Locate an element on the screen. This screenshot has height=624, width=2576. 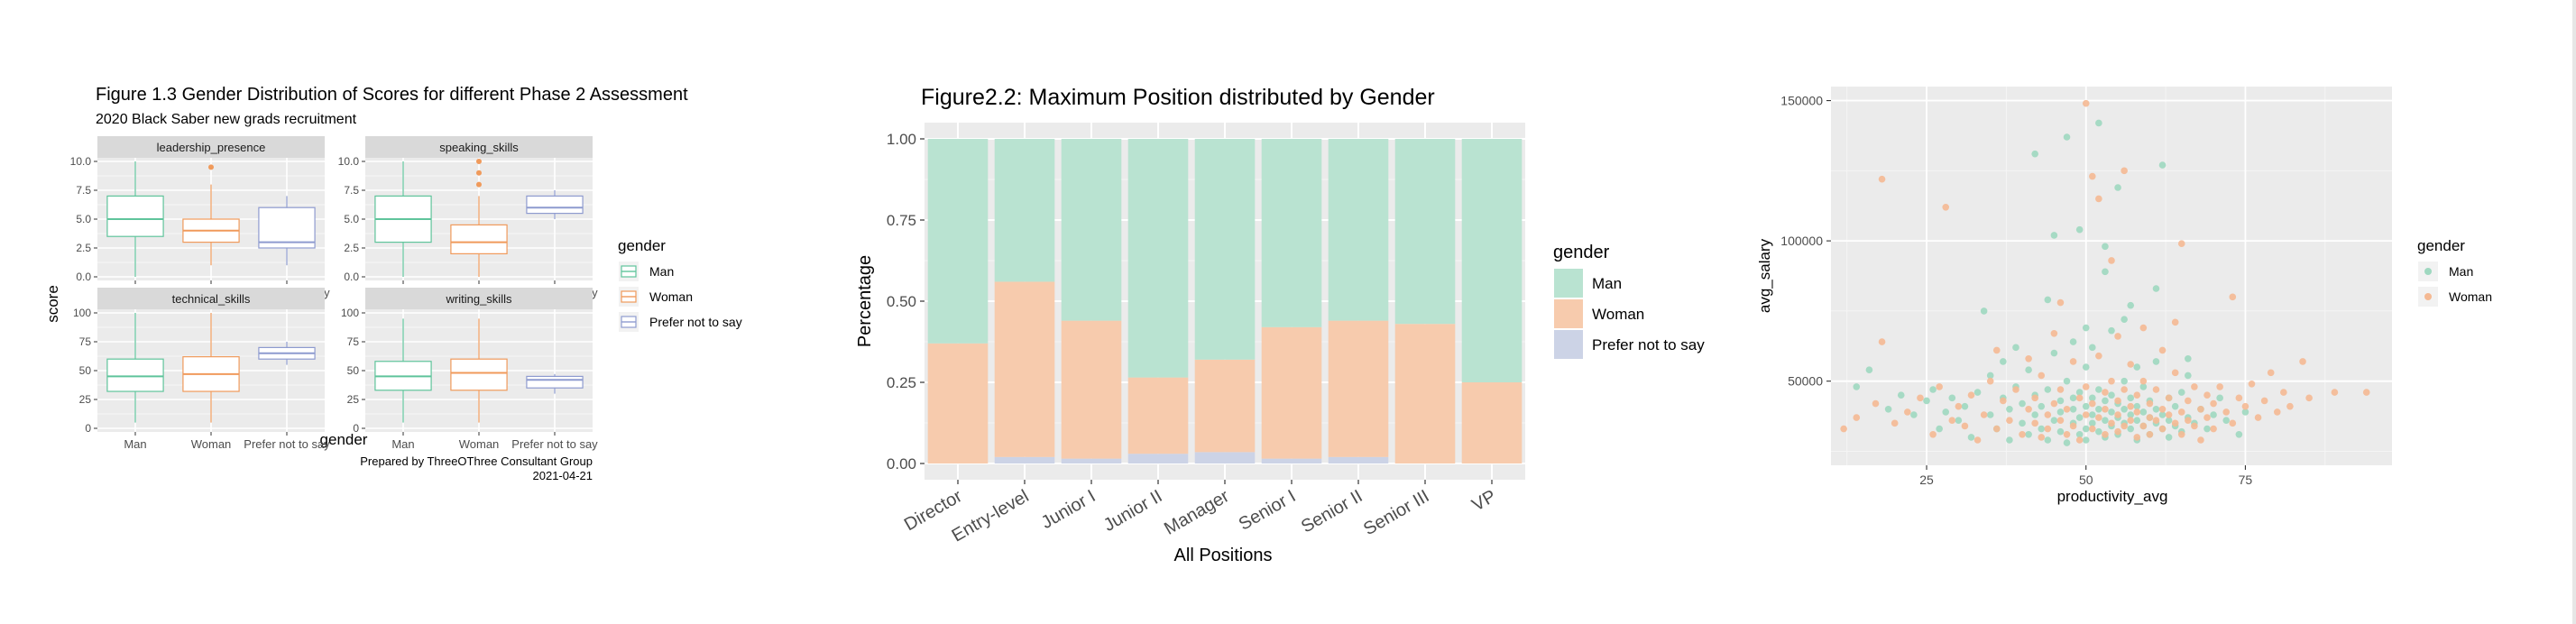
y-tick-label: 10.0 is located at coordinates (349, 161).